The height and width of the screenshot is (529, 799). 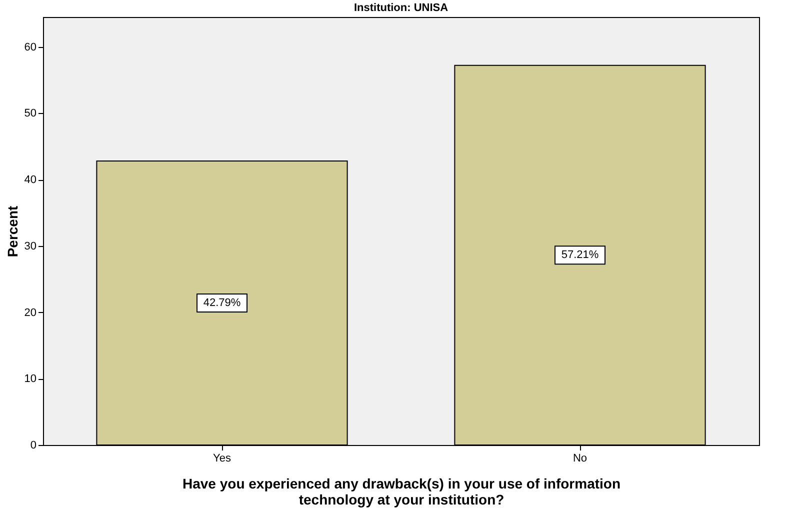 I want to click on y-tick-label: 40, so click(x=30, y=180).